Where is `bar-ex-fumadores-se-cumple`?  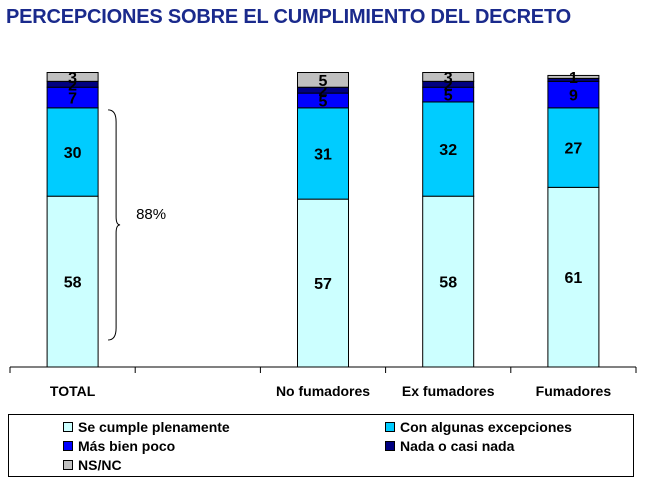 bar-ex-fumadores-se-cumple is located at coordinates (448, 281).